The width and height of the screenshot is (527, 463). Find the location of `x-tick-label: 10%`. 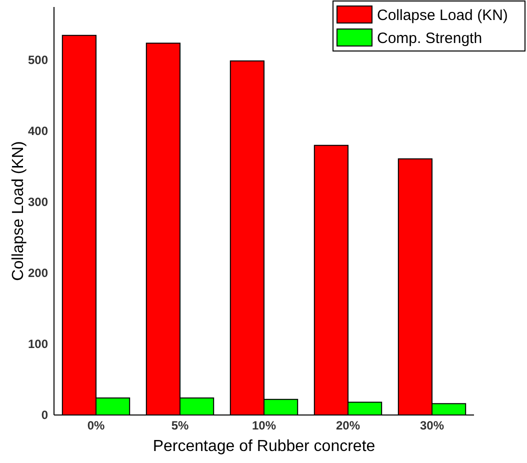

x-tick-label: 10% is located at coordinates (264, 425).